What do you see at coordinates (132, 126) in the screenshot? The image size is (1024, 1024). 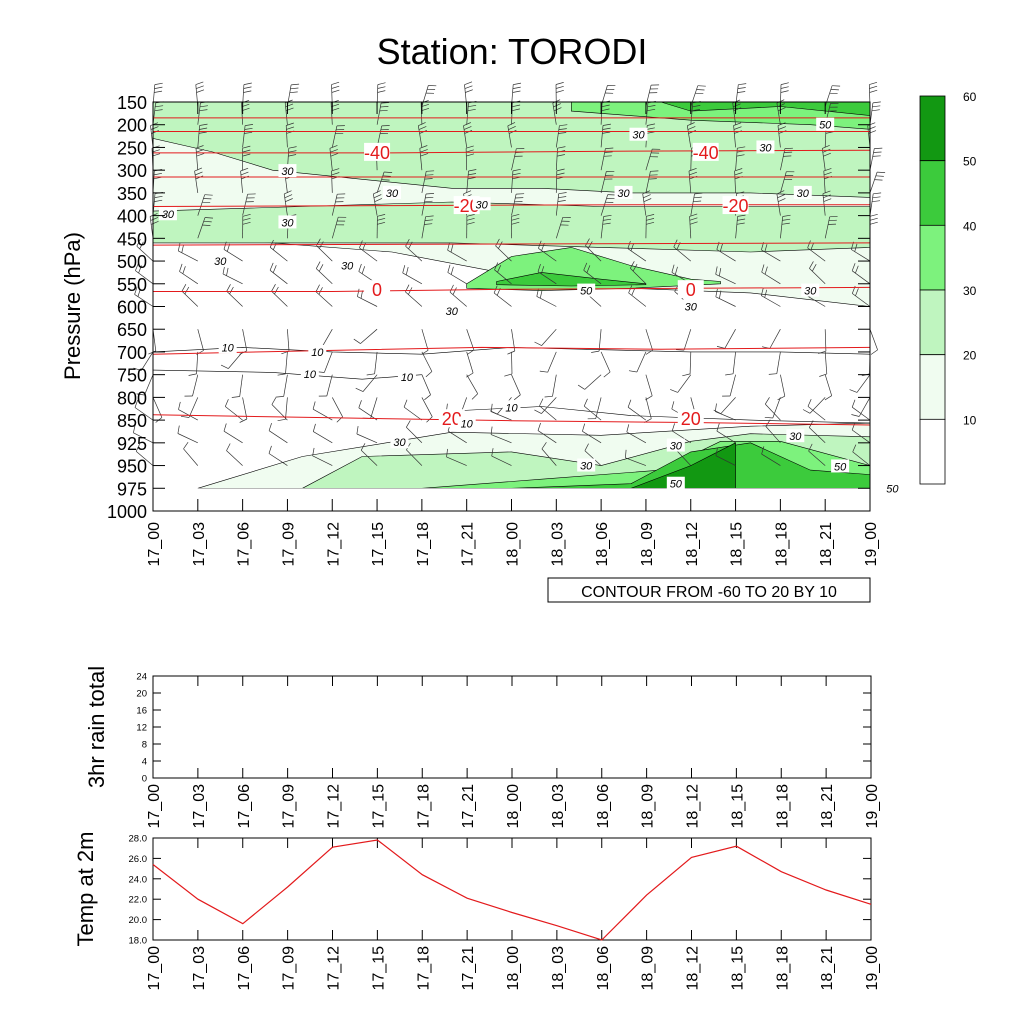 I see `pressure-tick-label: 200` at bounding box center [132, 126].